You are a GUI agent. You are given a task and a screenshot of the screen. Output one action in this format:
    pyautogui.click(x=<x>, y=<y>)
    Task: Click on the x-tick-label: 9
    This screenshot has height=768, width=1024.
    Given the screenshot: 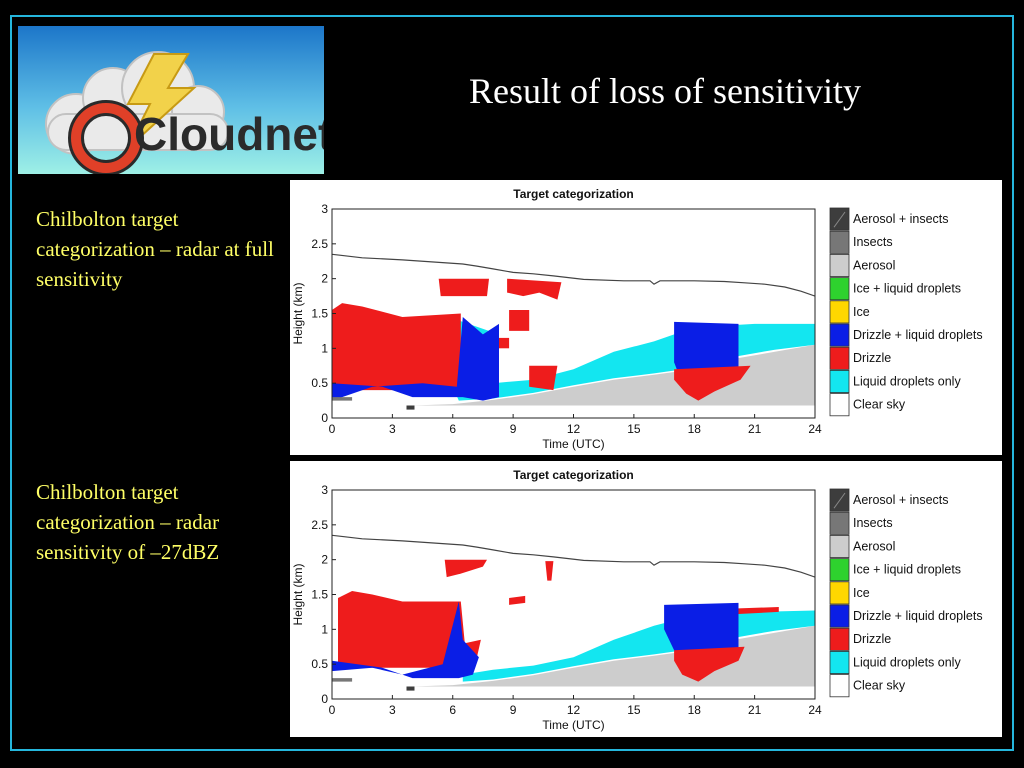 What is the action you would take?
    pyautogui.click(x=513, y=710)
    